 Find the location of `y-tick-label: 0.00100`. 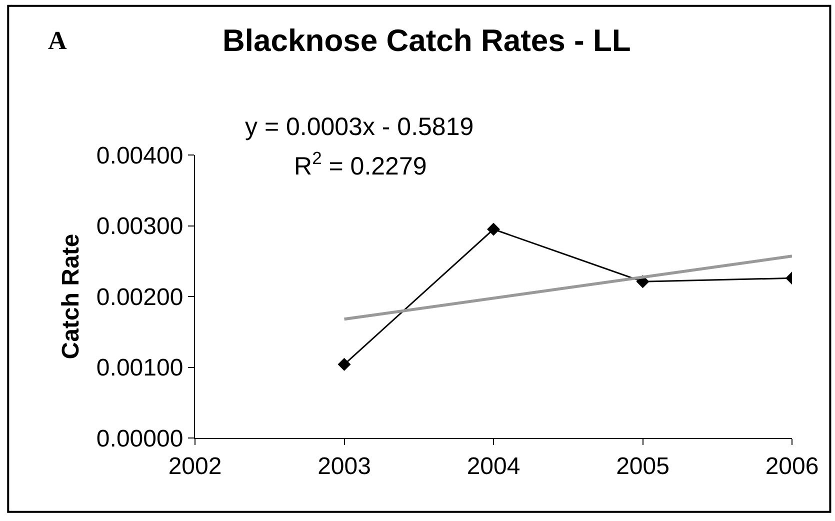

y-tick-label: 0.00100 is located at coordinates (140, 368).